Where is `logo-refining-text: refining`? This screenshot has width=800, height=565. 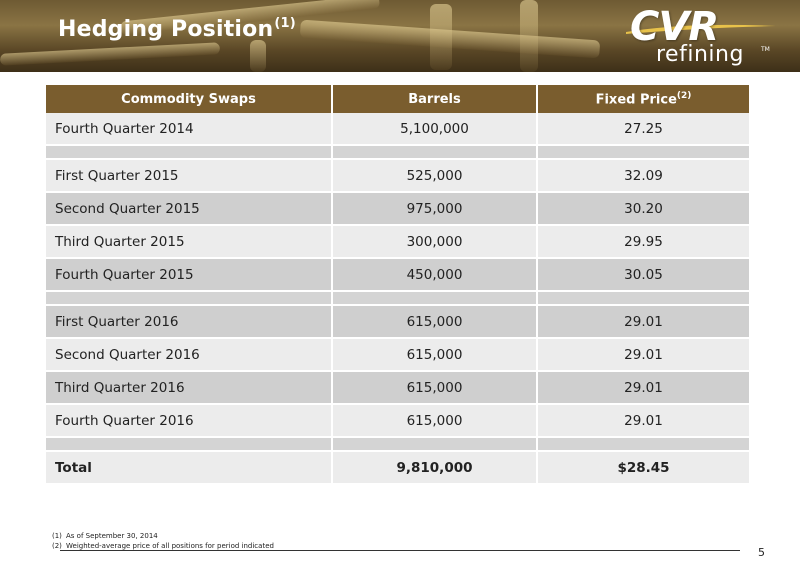 logo-refining-text: refining is located at coordinates (700, 54).